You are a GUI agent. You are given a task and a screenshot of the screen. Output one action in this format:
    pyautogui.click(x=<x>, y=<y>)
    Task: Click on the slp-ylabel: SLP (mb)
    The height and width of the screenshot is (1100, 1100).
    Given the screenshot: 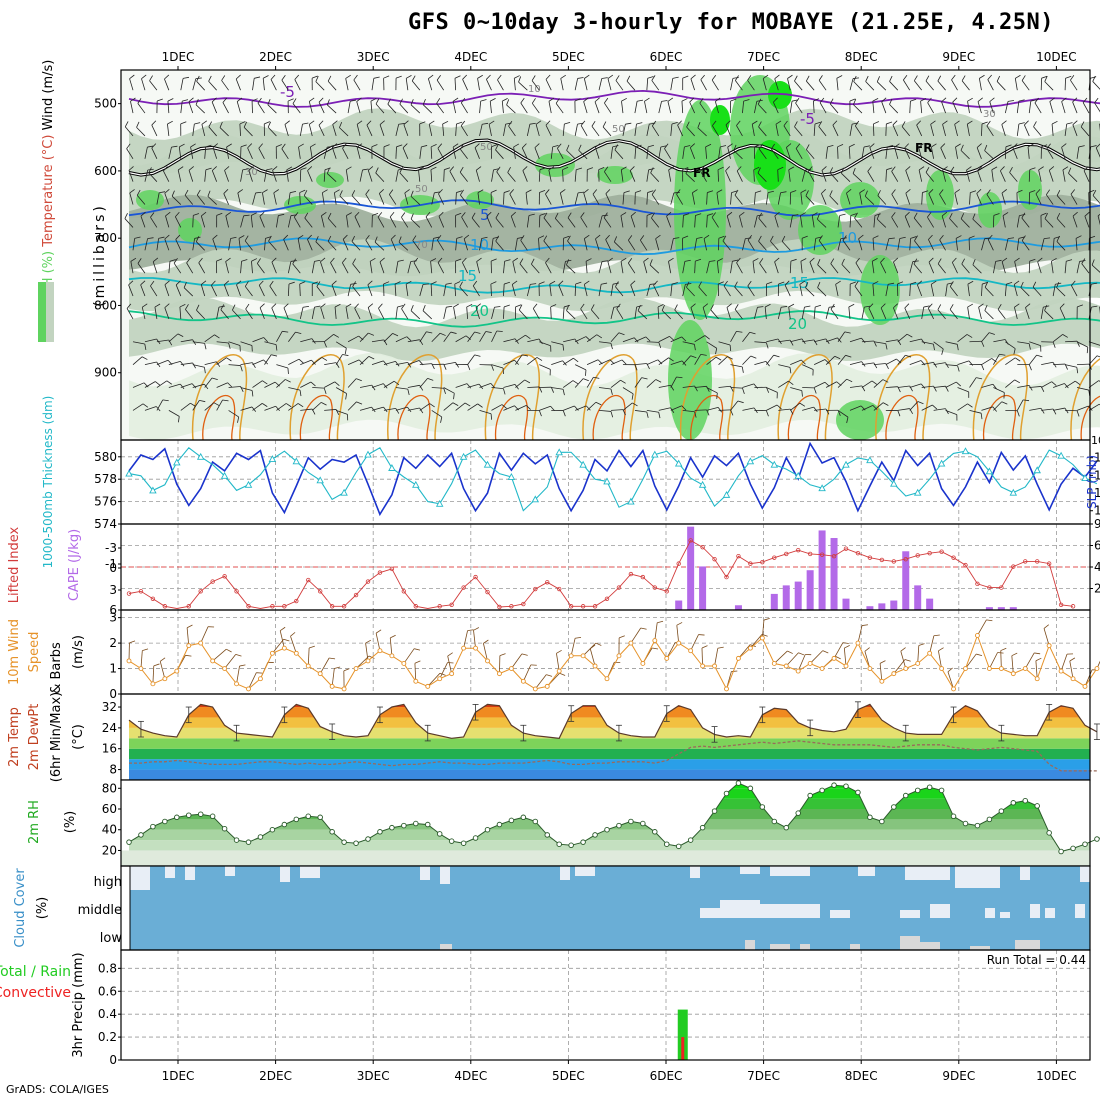 What is the action you would take?
    pyautogui.click(x=1092, y=482)
    